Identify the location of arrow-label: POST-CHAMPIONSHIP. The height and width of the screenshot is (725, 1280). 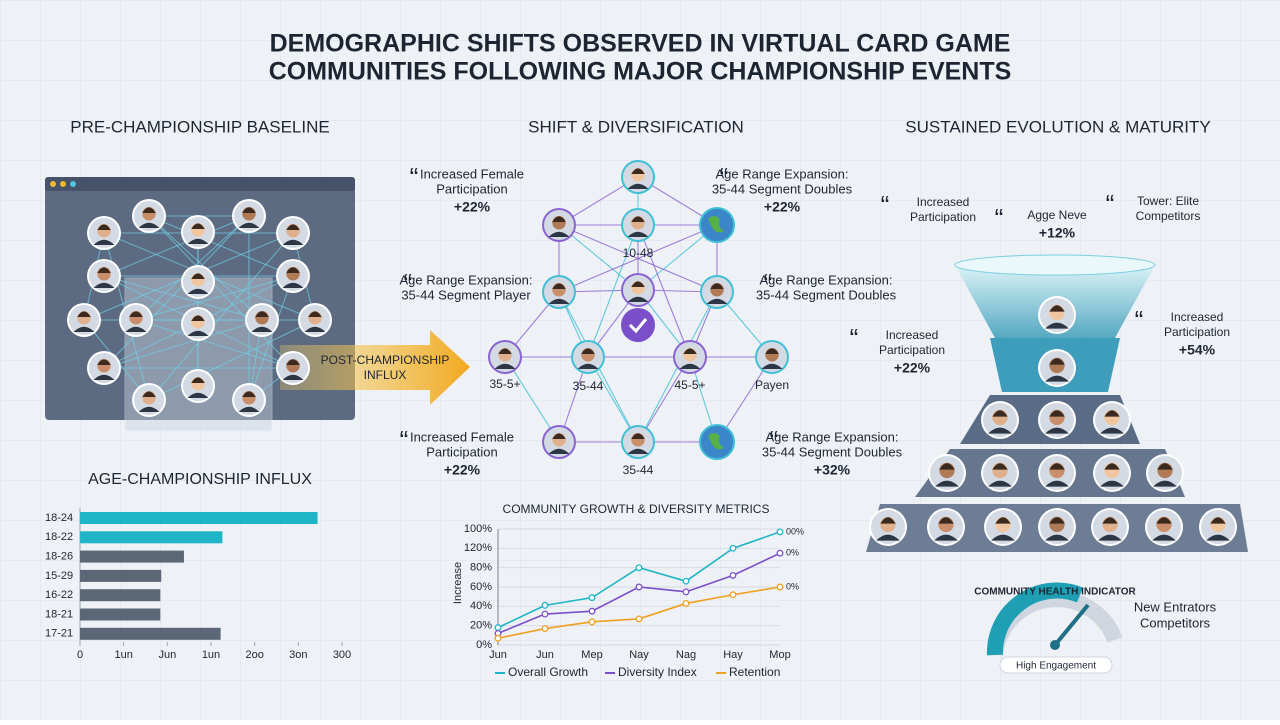
(385, 360).